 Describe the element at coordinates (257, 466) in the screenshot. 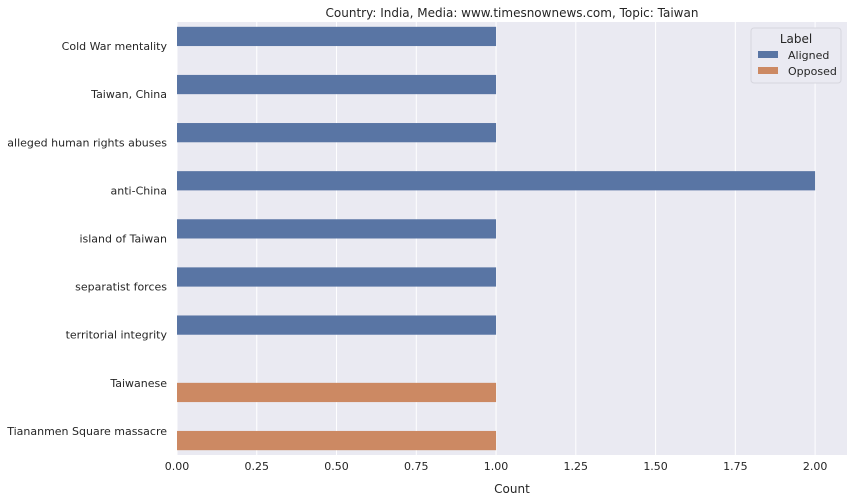

I see `x-tick-label: 0.25` at that location.